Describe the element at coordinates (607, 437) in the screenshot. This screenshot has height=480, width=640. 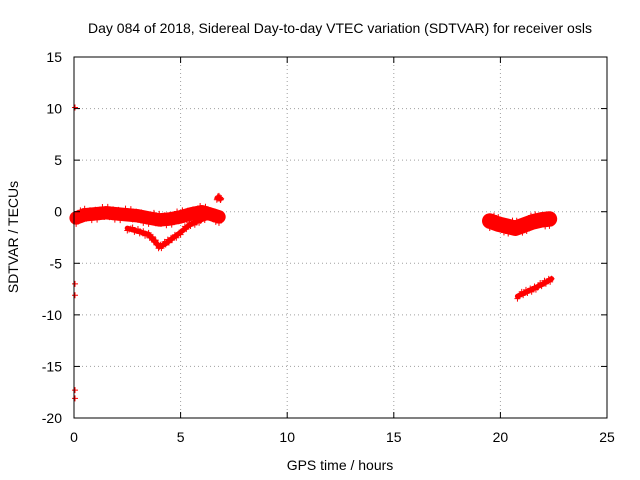
I see `x-tick-label: 25` at that location.